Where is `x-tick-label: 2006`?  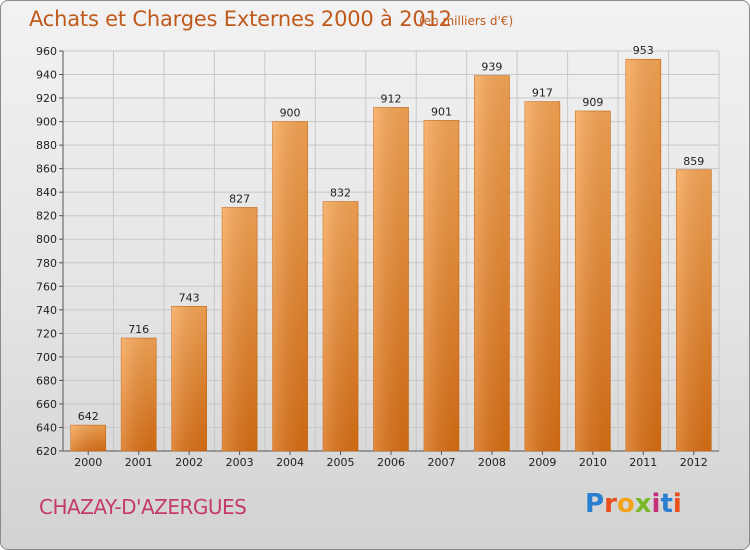 x-tick-label: 2006 is located at coordinates (391, 462).